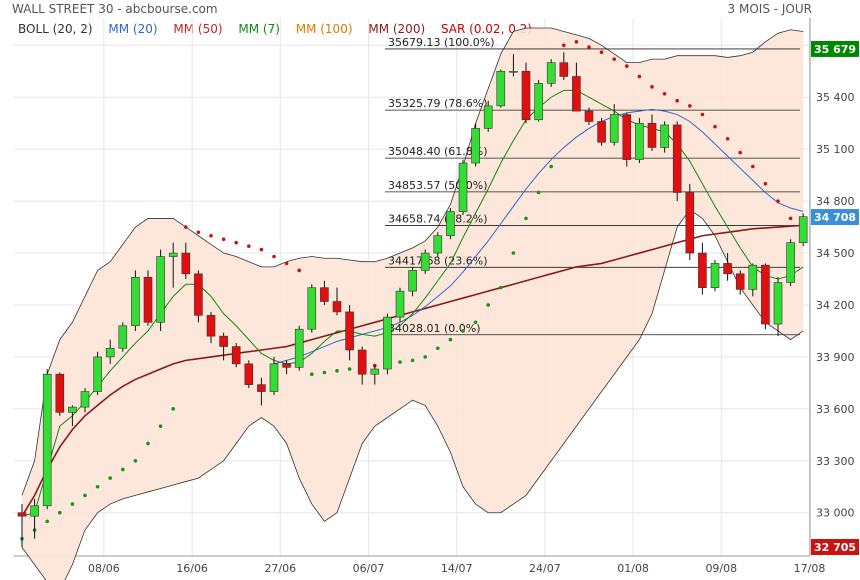  Describe the element at coordinates (369, 568) in the screenshot. I see `x-tick-label: 06/07` at that location.